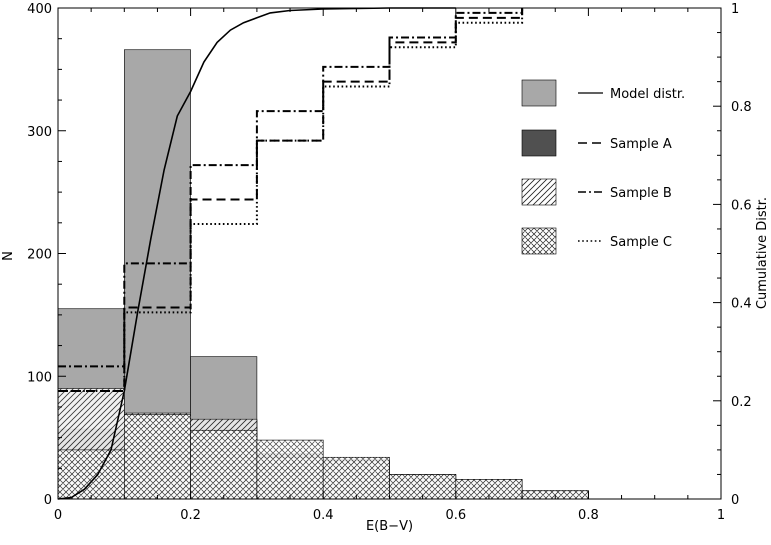 Image resolution: width=771 pixels, height=545 pixels. I want to click on y2-tick-label: 1, so click(735, 9).